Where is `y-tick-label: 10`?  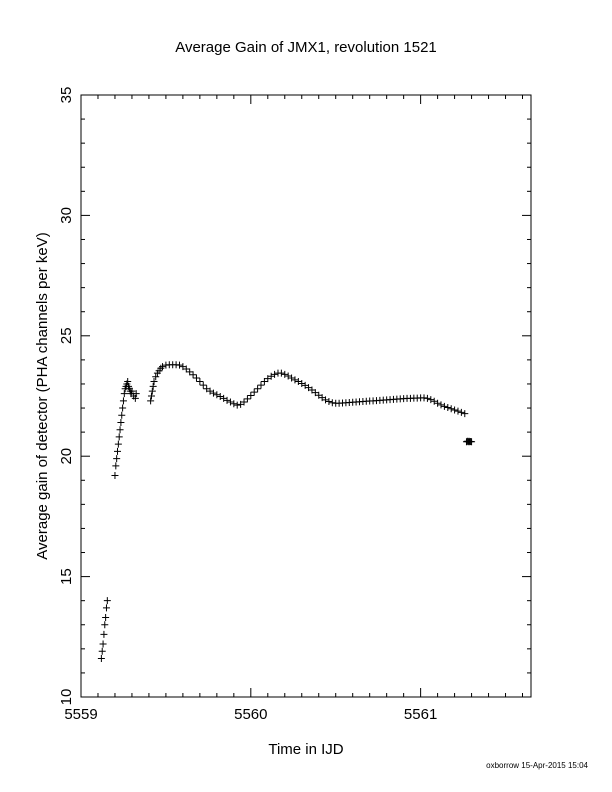 y-tick-label: 10 is located at coordinates (66, 697).